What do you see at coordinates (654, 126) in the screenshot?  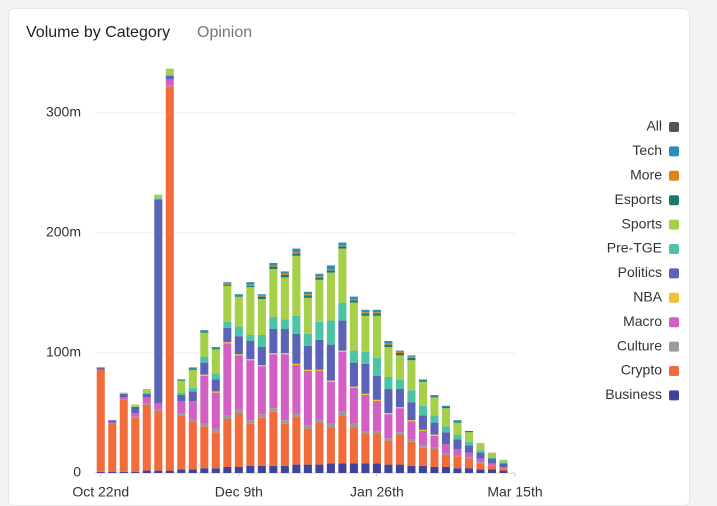 I see `legend-label: All` at bounding box center [654, 126].